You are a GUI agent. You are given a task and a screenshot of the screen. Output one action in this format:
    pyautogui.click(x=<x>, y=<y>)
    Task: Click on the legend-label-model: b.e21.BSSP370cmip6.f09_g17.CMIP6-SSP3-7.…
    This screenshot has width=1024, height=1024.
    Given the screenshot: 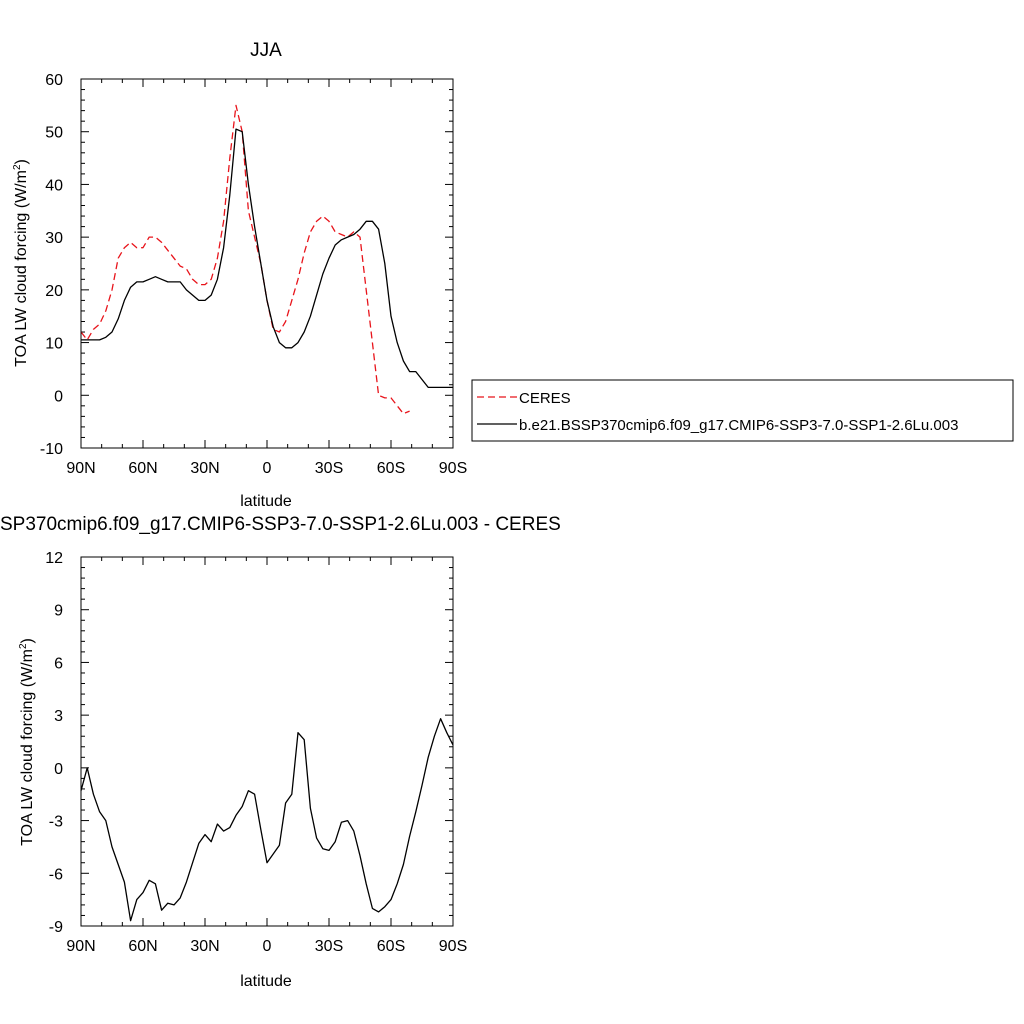 What is the action you would take?
    pyautogui.click(x=738, y=425)
    